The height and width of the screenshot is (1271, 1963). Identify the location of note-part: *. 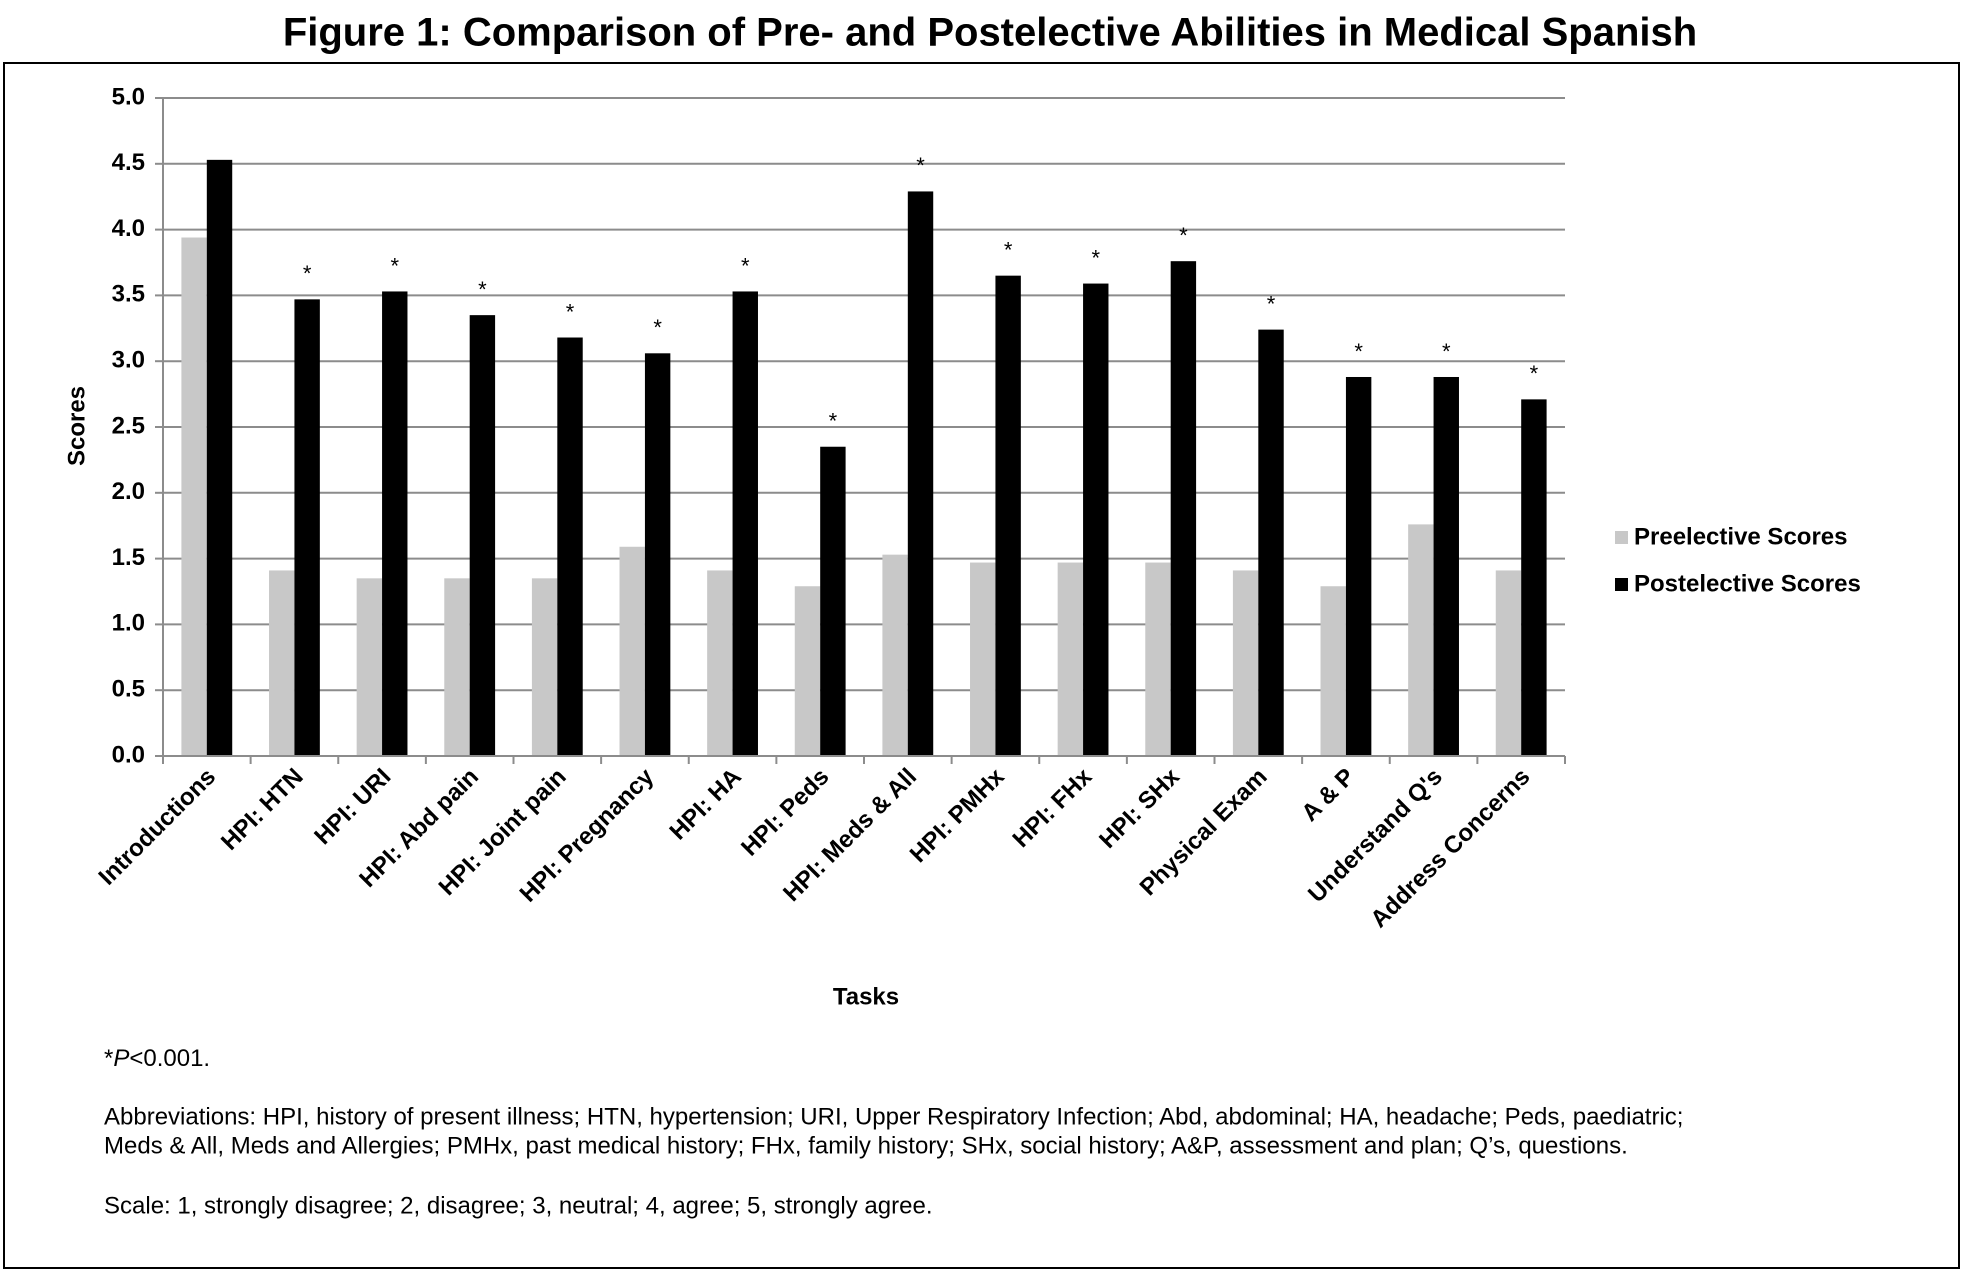
(108, 1058).